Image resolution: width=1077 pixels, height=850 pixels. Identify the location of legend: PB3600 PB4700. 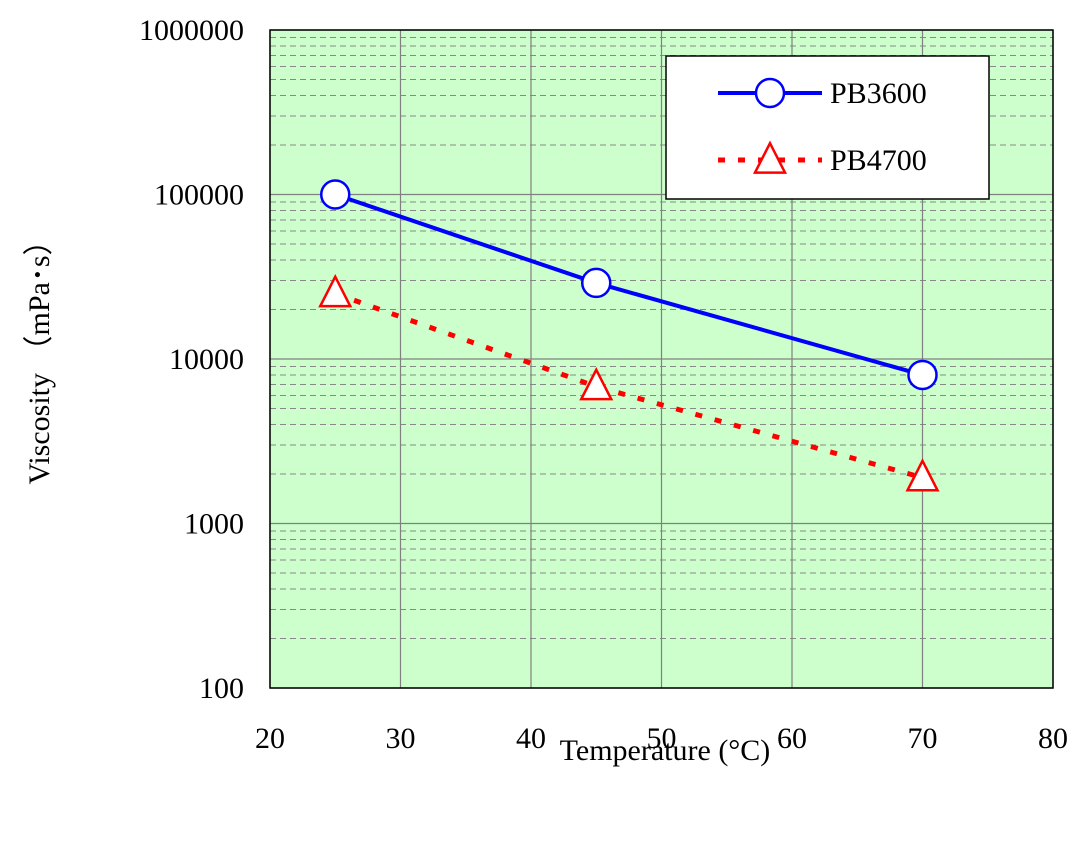
(827, 127).